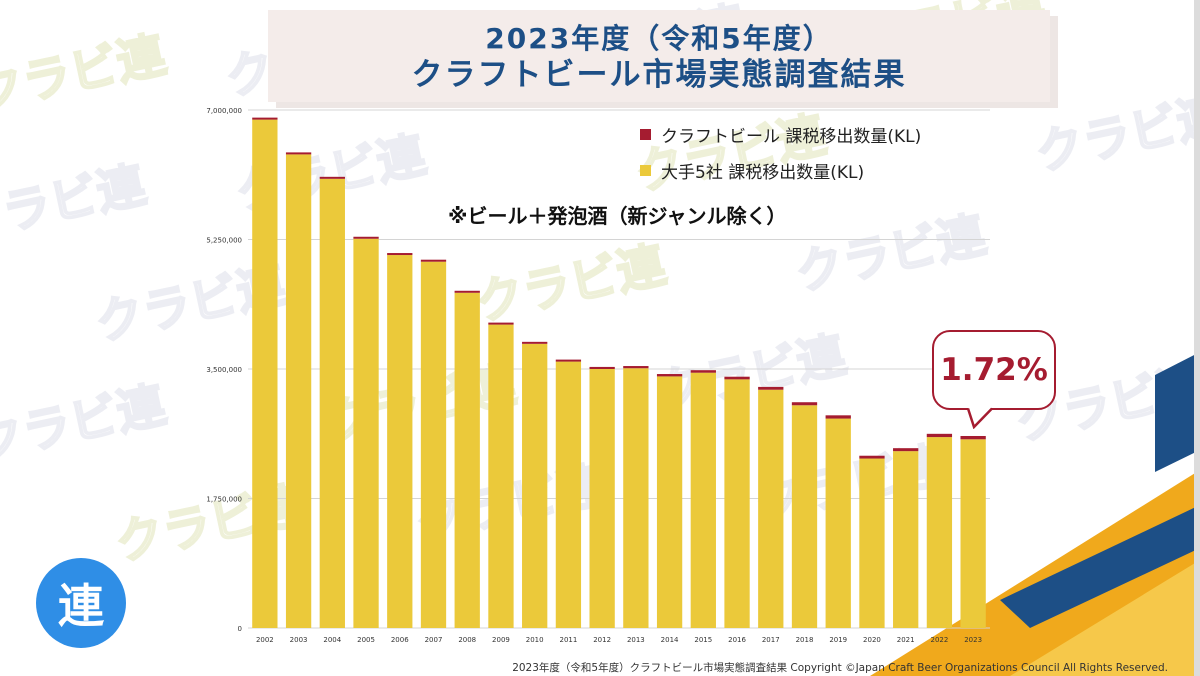  What do you see at coordinates (659, 75) in the screenshot?
I see `title-line-2: クラフトビール市場実態調査結果` at bounding box center [659, 75].